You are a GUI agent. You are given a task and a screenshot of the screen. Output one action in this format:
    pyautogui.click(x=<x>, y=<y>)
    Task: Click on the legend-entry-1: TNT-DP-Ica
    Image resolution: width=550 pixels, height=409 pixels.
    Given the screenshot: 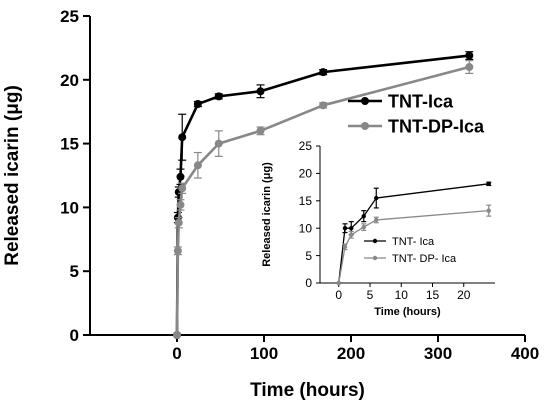 What is the action you would take?
    pyautogui.click(x=416, y=126)
    